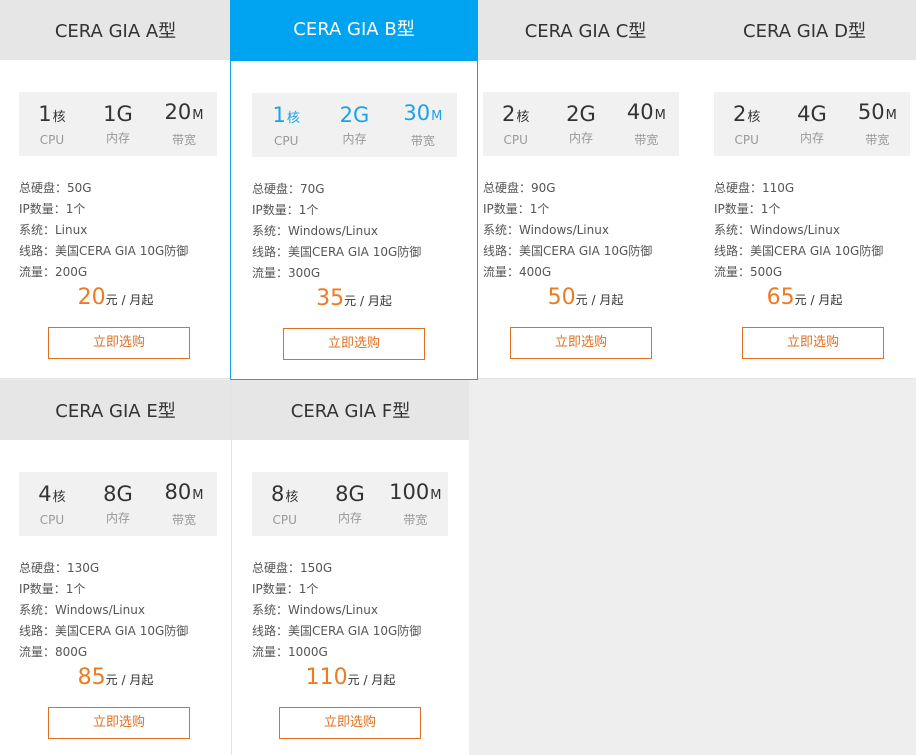 This screenshot has width=916, height=755. I want to click on traffic-info: 流量：300G, so click(286, 273).